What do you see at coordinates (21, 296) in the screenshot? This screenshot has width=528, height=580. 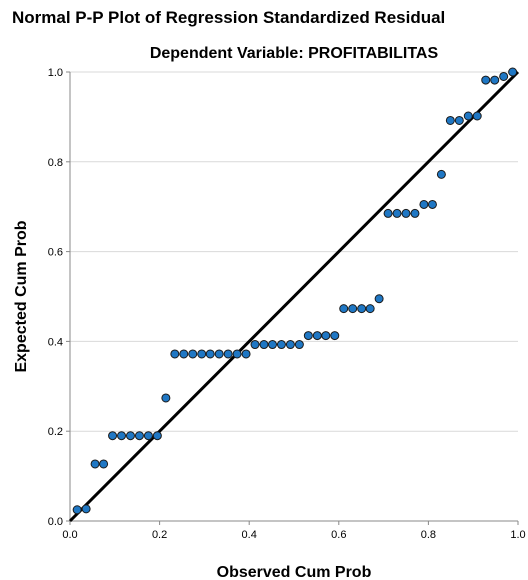 I see `y-axis-label: Expected Cum Prob` at bounding box center [21, 296].